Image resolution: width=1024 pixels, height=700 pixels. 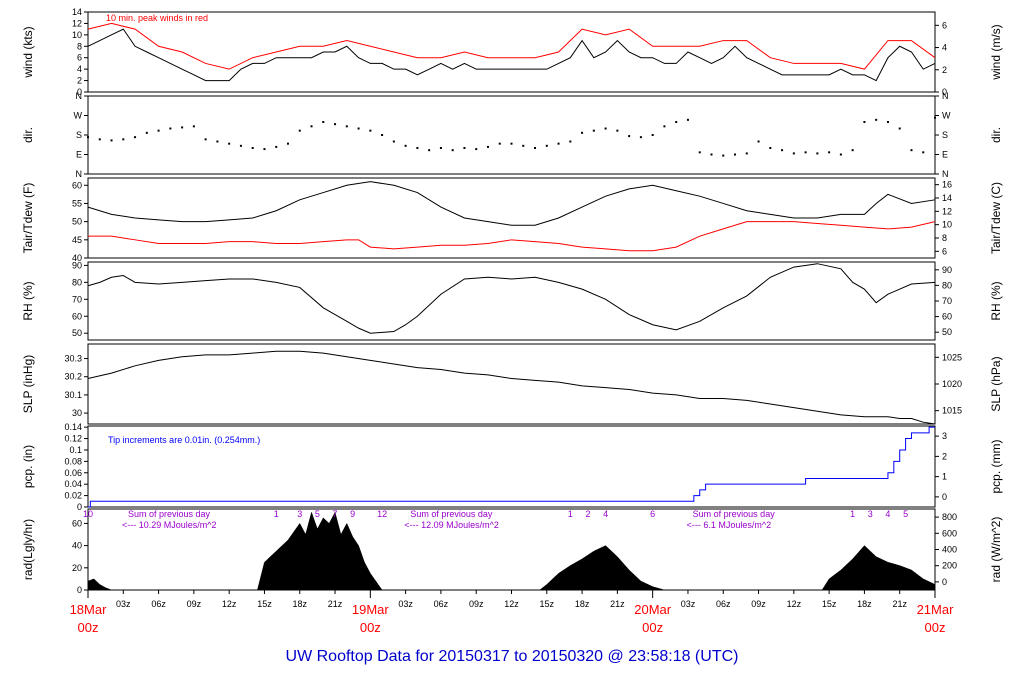 I want to click on x-tick-label: 15z, so click(x=264, y=604).